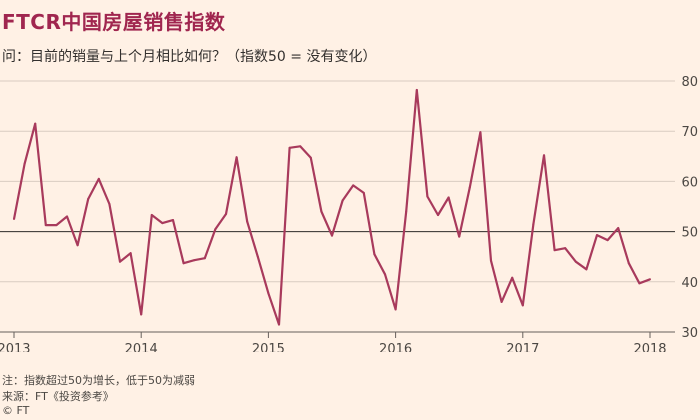 This screenshot has width=700, height=420. What do you see at coordinates (58, 396) in the screenshot?
I see `source-note: 来源：FT《投资参考》` at bounding box center [58, 396].